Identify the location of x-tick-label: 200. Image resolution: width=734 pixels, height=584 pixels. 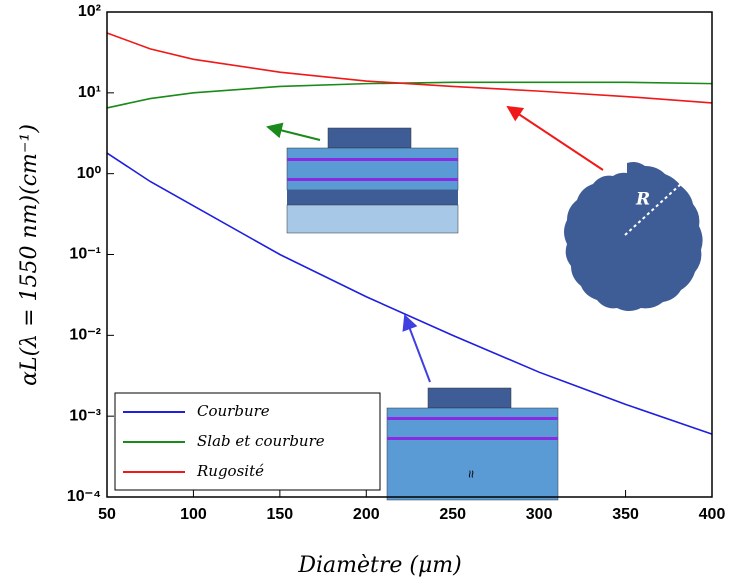
(366, 514).